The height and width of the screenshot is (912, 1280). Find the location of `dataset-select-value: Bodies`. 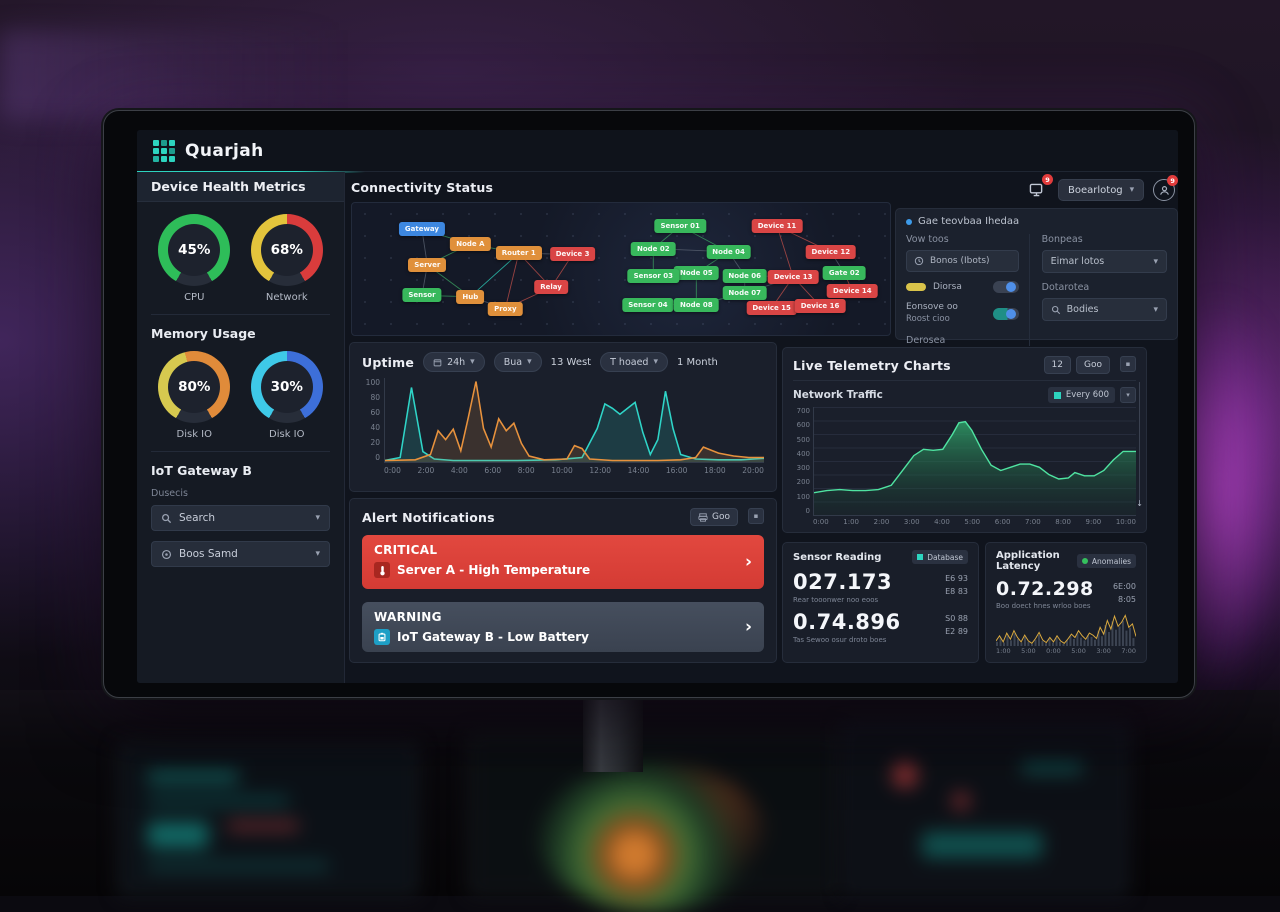

dataset-select-value: Bodies is located at coordinates (1083, 309).